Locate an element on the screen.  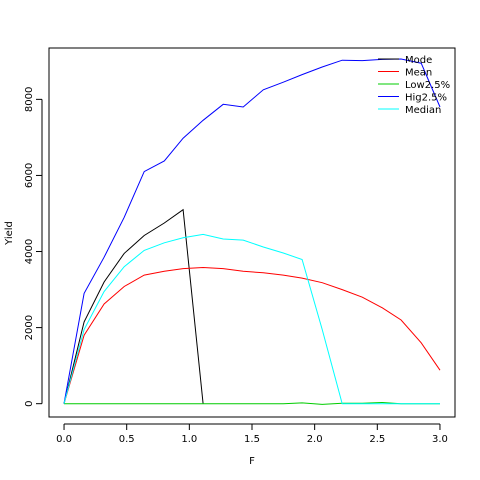
x-tick-label: 1.5 is located at coordinates (252, 439).